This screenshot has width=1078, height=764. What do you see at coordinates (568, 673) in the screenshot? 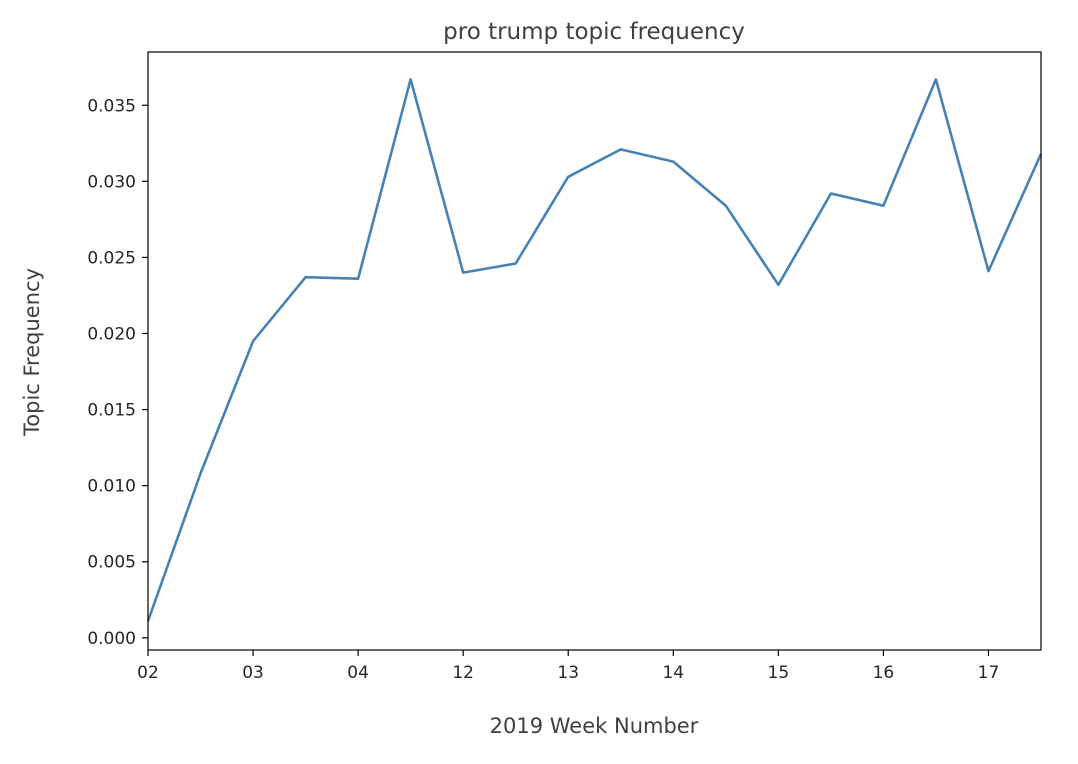
I see `x-tick-label: 13` at bounding box center [568, 673].